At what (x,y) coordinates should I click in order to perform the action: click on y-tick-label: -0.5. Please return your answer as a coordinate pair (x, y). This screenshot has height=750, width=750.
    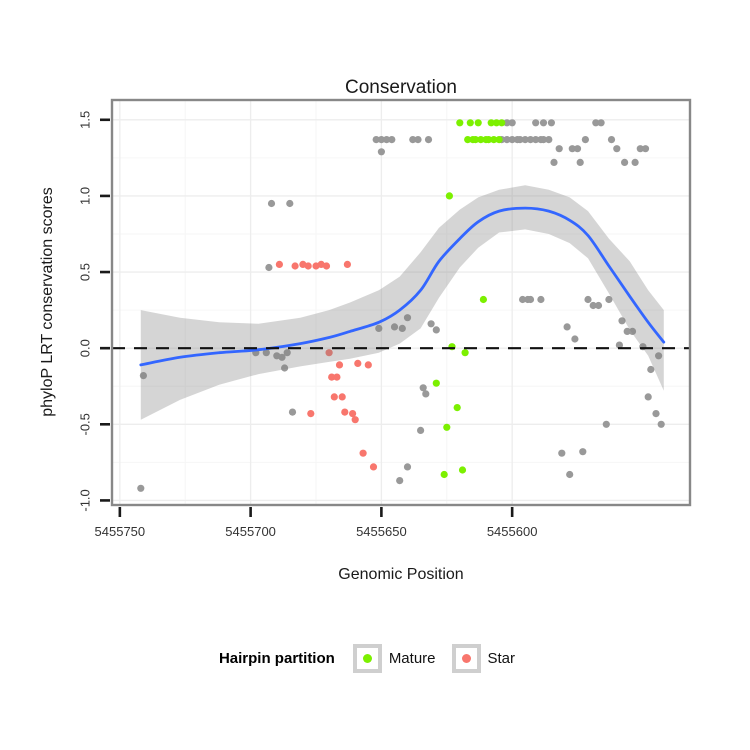
    Looking at the image, I should click on (85, 424).